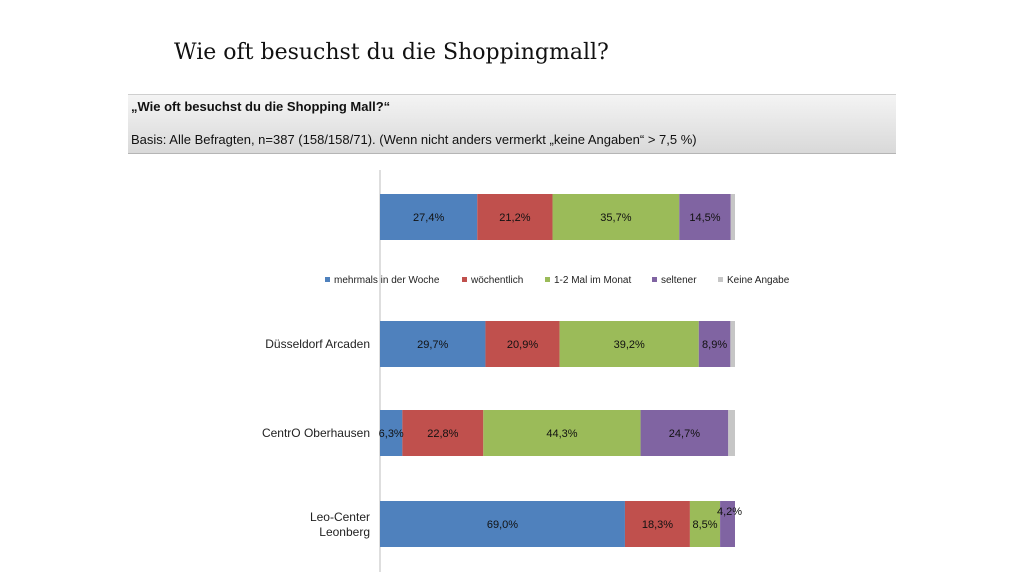  What do you see at coordinates (592, 280) in the screenshot?
I see `legend-entry: 1-2 Mal im Monat` at bounding box center [592, 280].